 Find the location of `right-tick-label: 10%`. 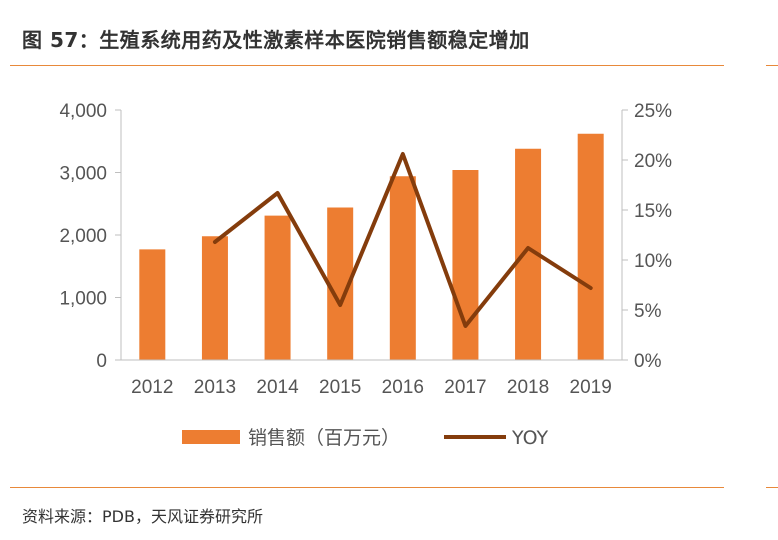

right-tick-label: 10% is located at coordinates (653, 261).